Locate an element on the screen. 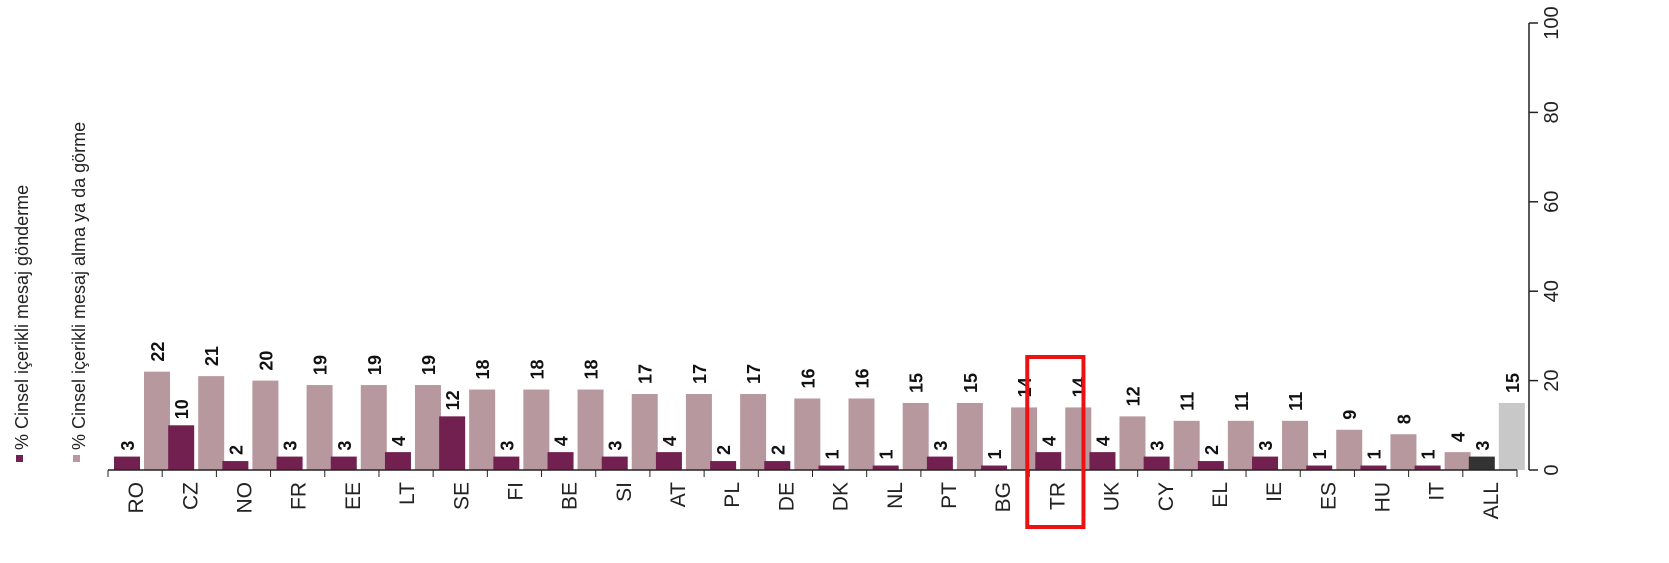 Image resolution: width=1669 pixels, height=563 pixels. bar-series-1-bg is located at coordinates (994, 467).